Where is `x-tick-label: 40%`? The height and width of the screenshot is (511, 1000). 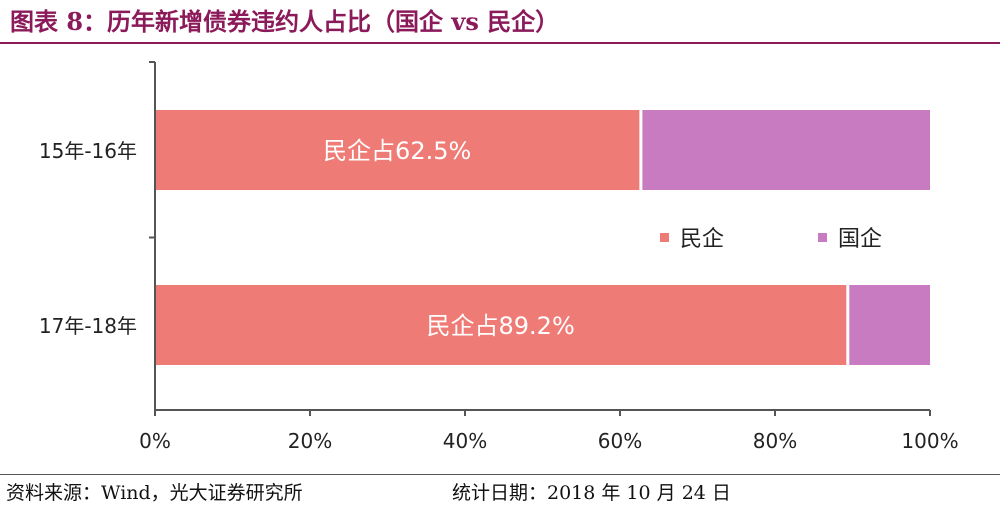 x-tick-label: 40% is located at coordinates (465, 441).